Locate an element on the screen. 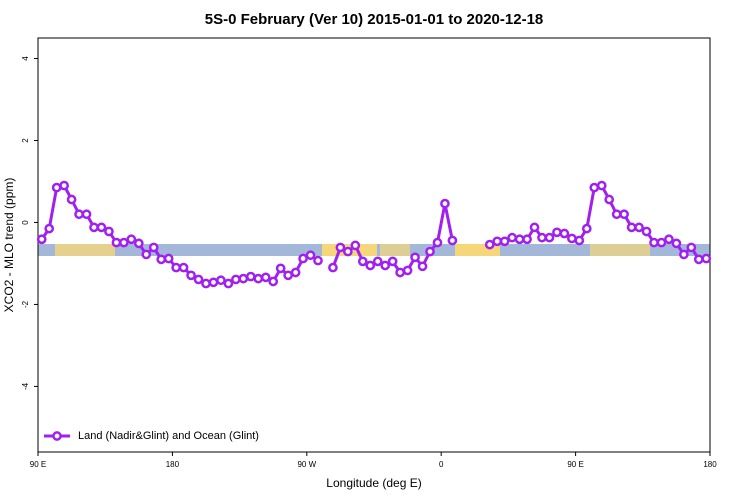  y-axis-label: XCO2 - MLO trend (ppm) is located at coordinates (9, 245).